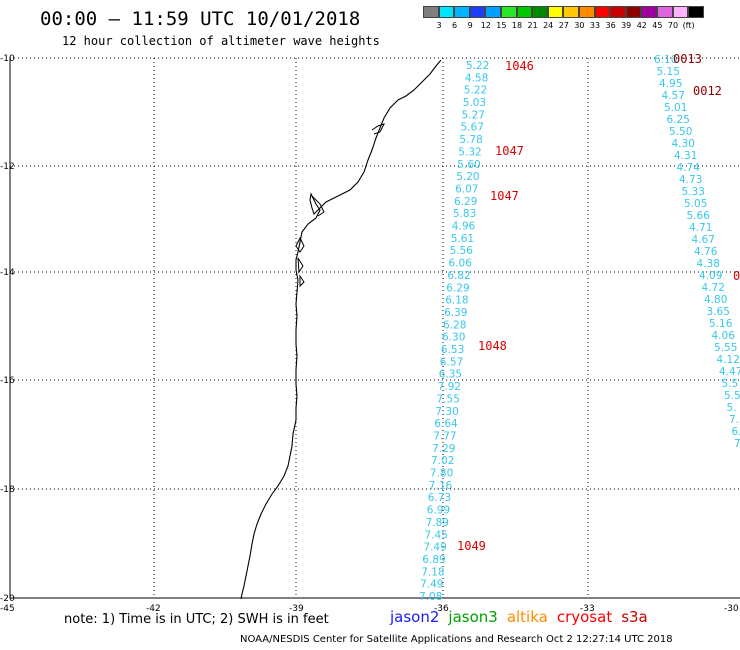 The height and width of the screenshot is (650, 740). Describe the element at coordinates (532, 25) in the screenshot. I see `legend-label: 21` at that location.